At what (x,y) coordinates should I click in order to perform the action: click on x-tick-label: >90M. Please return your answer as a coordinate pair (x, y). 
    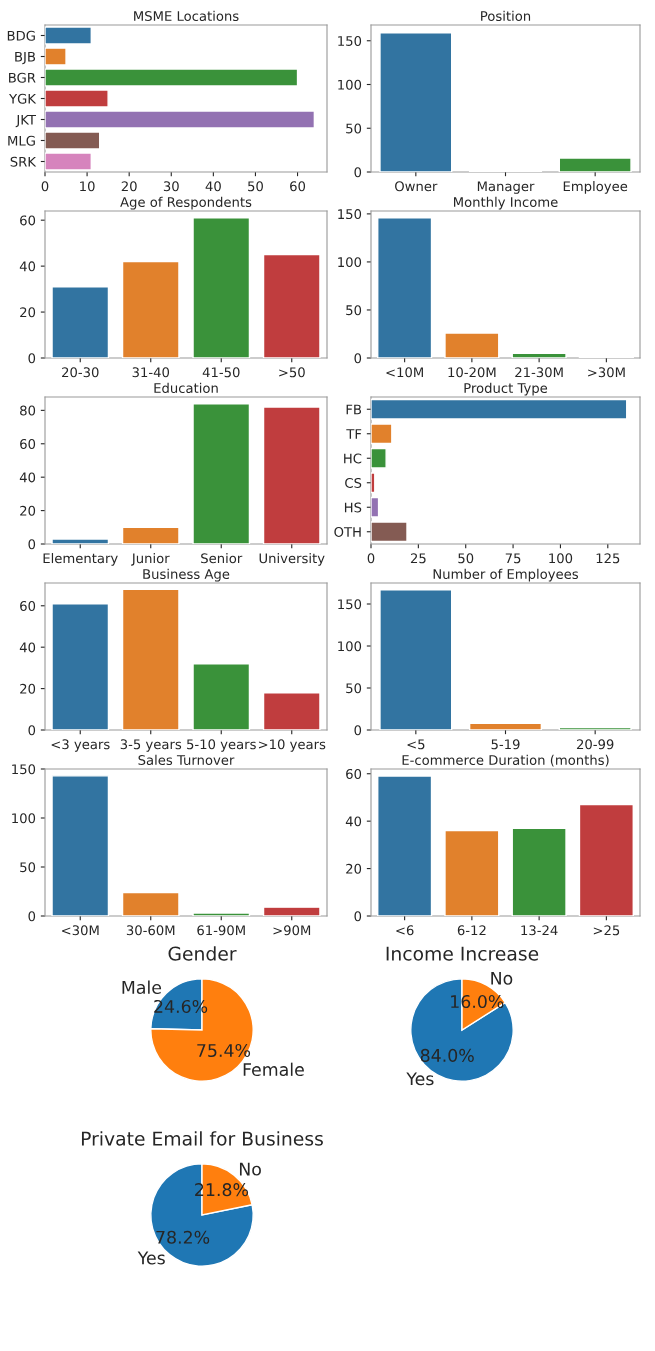
    Looking at the image, I should click on (292, 930).